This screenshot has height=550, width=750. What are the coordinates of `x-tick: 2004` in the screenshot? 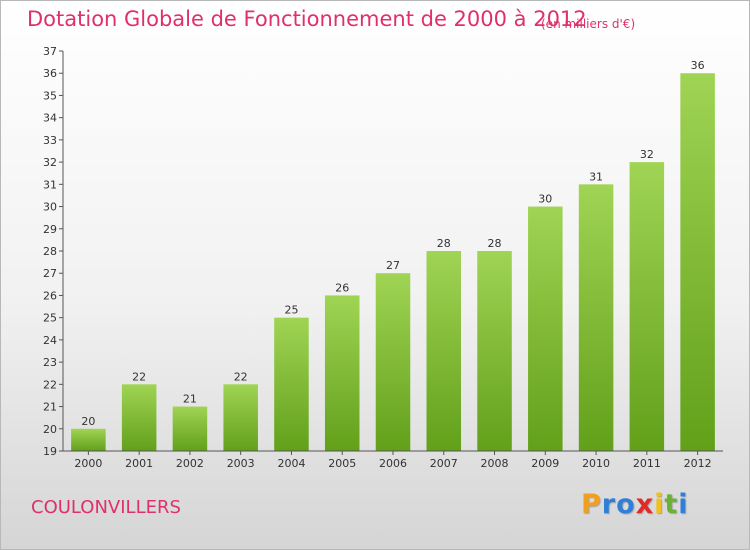 It's located at (291, 460).